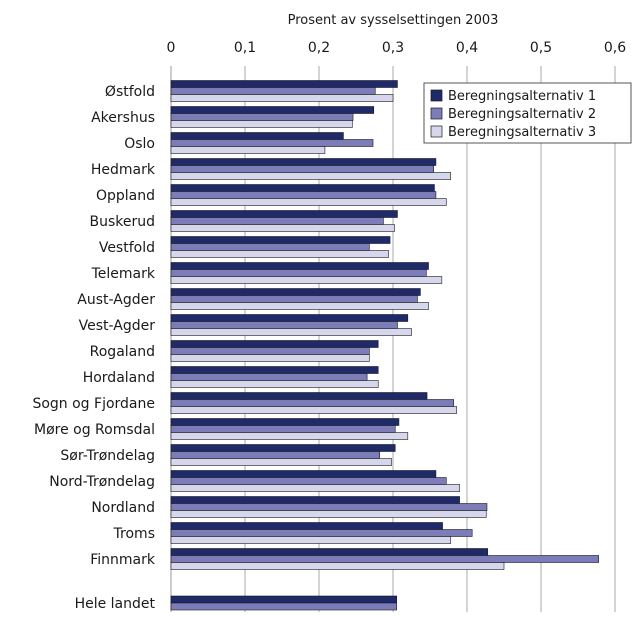  I want to click on category-label: Buskerud, so click(122, 222).